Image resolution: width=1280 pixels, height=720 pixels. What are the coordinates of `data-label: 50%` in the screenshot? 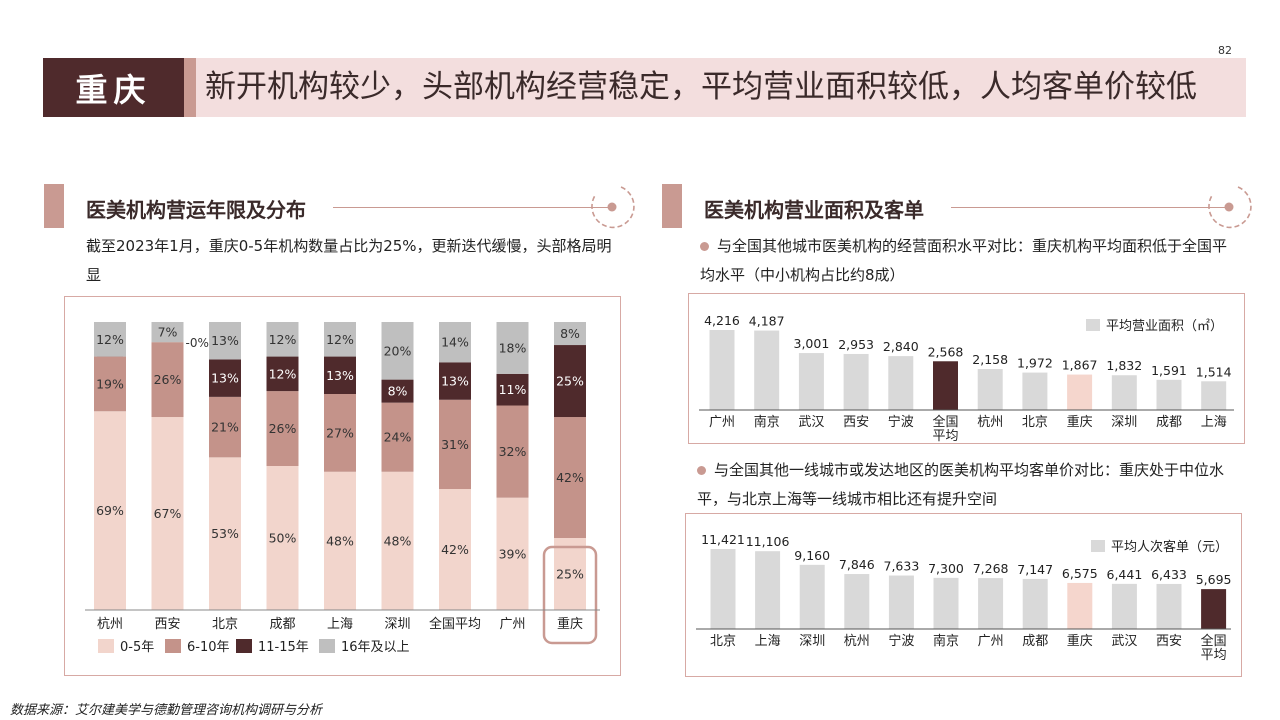 It's located at (283, 538).